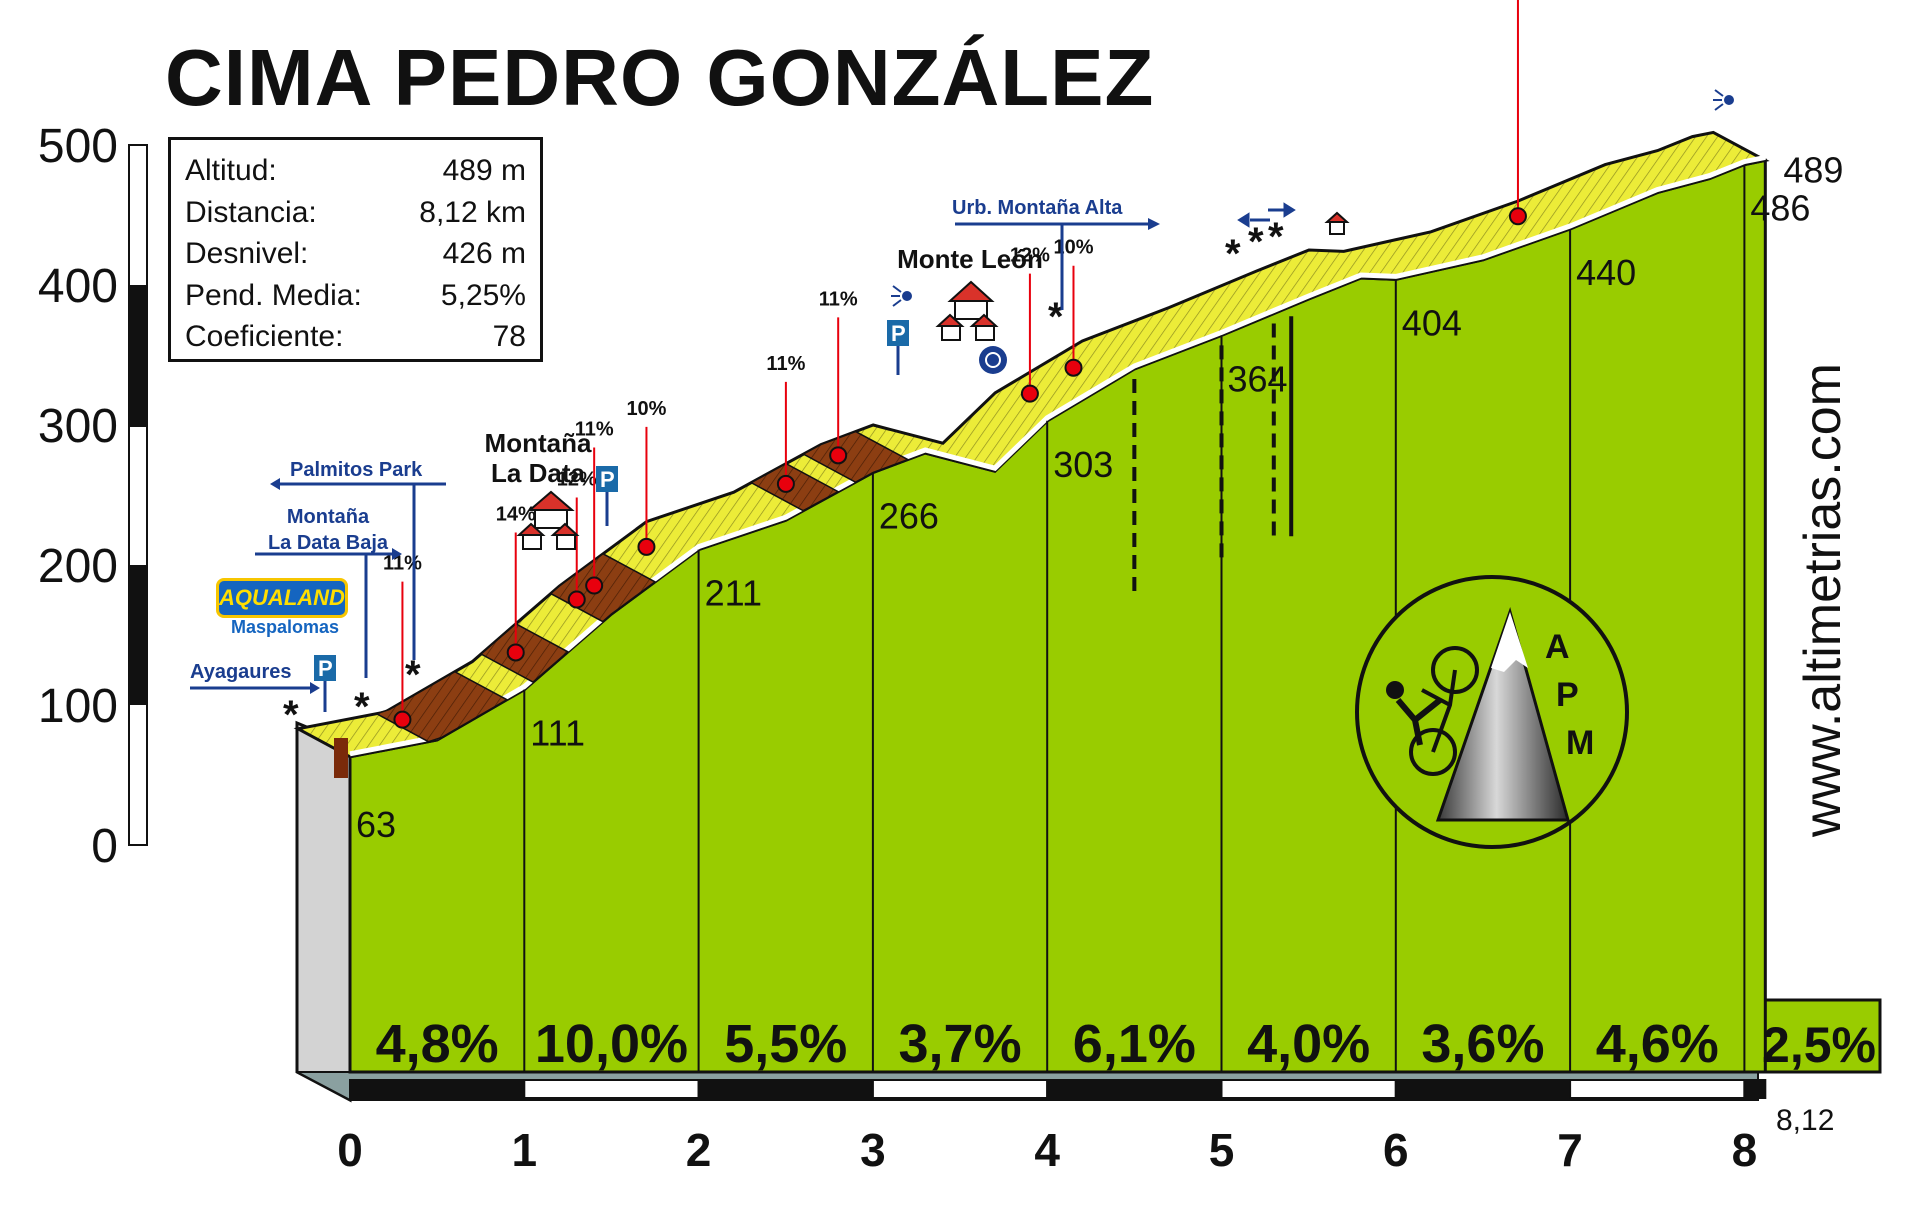 The width and height of the screenshot is (1920, 1217). I want to click on stat-label: Distancia:, so click(251, 212).